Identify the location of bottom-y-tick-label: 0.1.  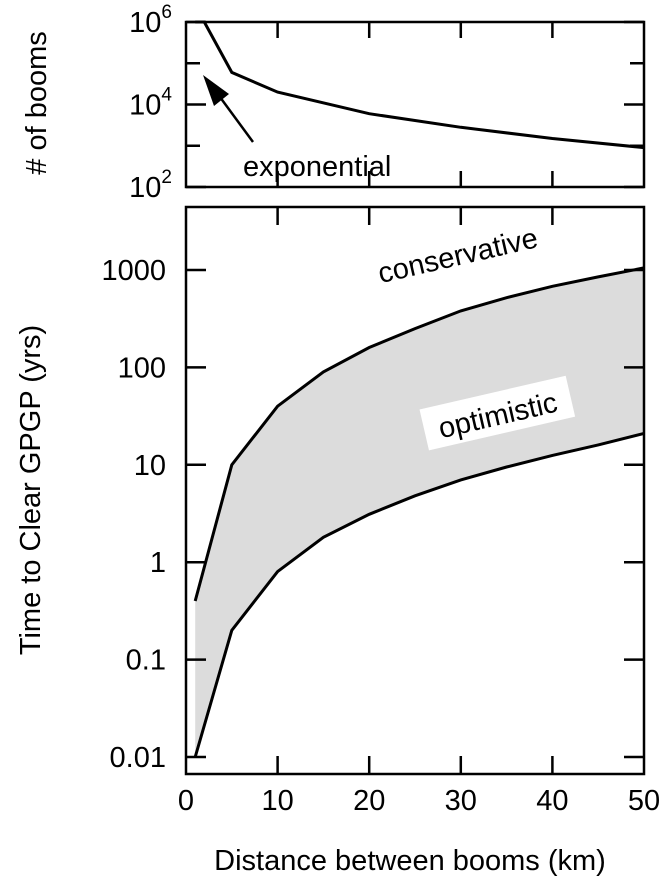
(146, 661).